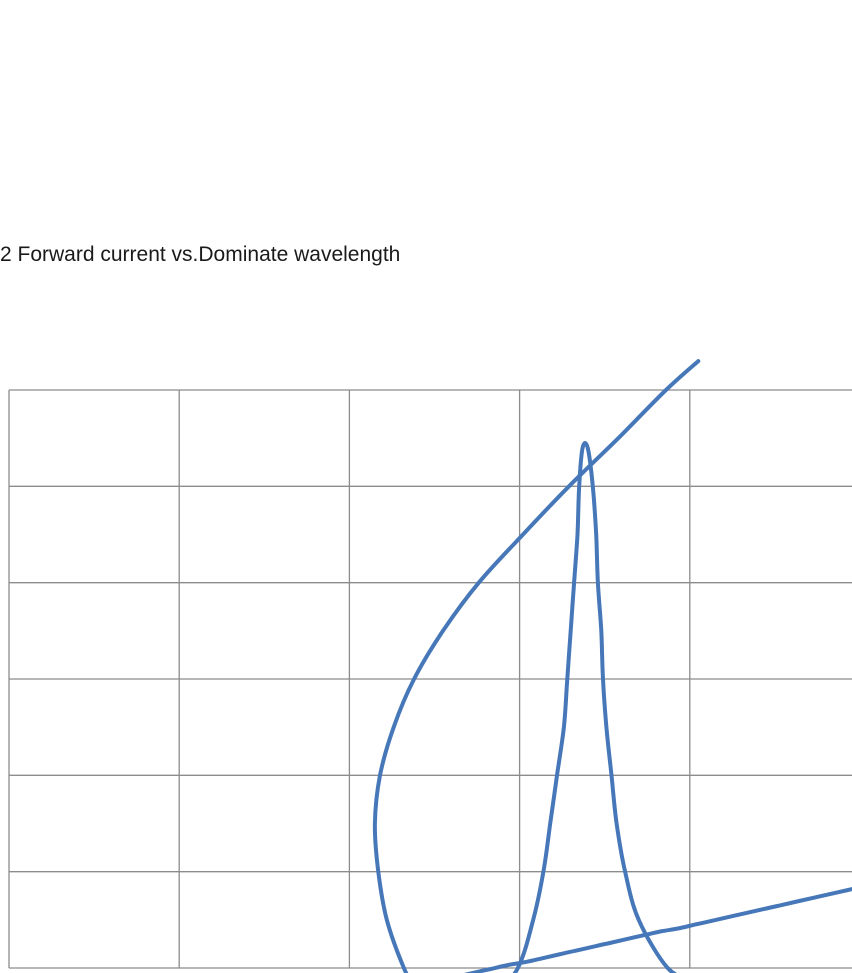  I want to click on chart-title: 2 Forward current vs.Dominate wavelength, so click(200, 254).